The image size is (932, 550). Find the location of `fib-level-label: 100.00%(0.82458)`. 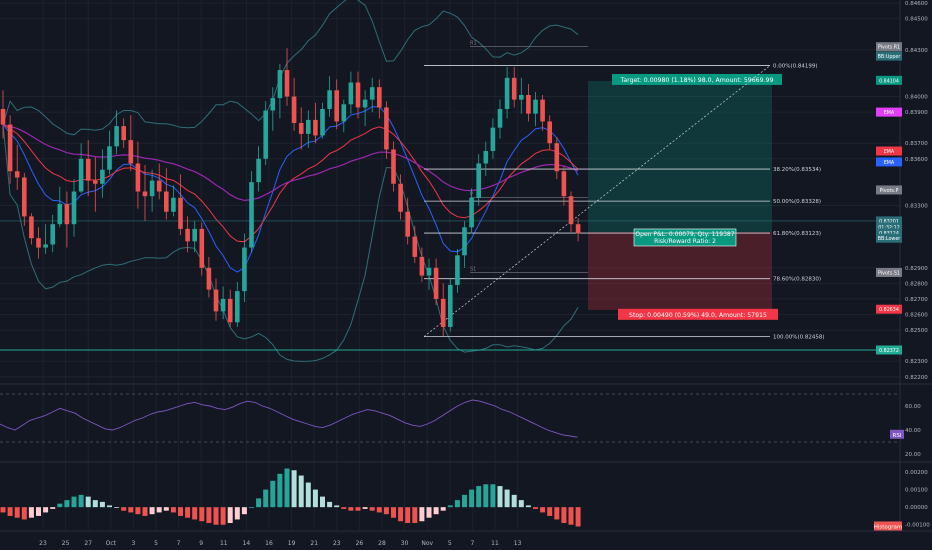

fib-level-label: 100.00%(0.82458) is located at coordinates (799, 338).